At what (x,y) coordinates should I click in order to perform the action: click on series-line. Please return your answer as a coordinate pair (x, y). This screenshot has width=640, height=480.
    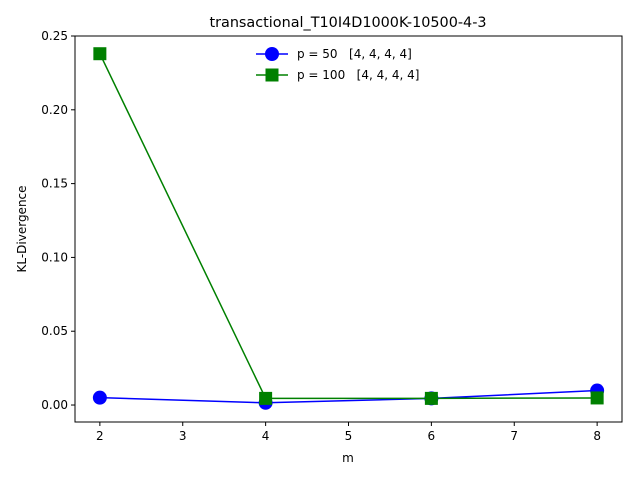
    Looking at the image, I should click on (348, 396).